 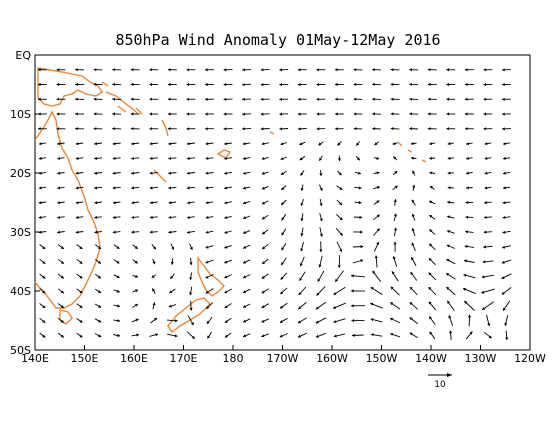 I want to click on coastline-new-caledonia, so click(x=160, y=176).